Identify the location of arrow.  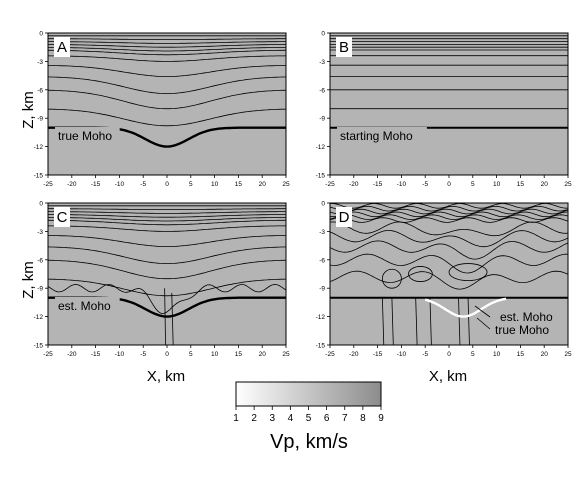
(483, 323).